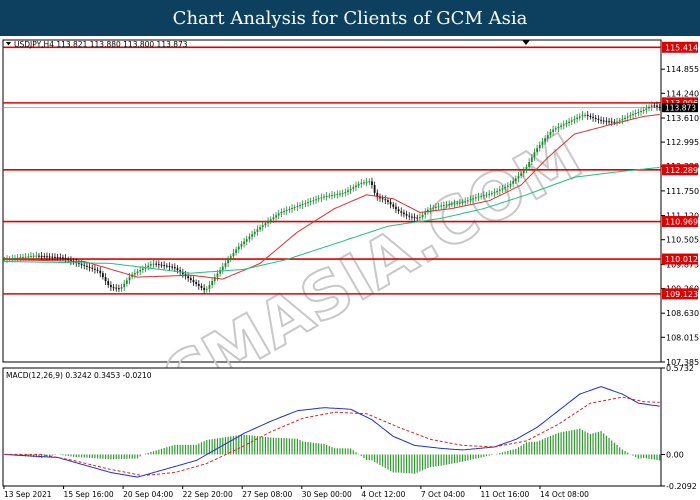 Image resolution: width=700 pixels, height=500 pixels. Describe the element at coordinates (682, 118) in the screenshot. I see `y-tick-label: 113.610` at that location.